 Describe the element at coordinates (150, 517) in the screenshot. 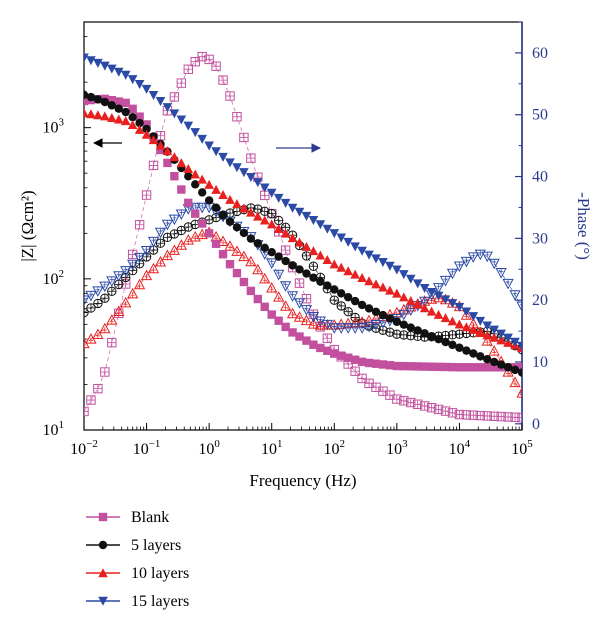

I see `legend-label-blank: Blank` at that location.